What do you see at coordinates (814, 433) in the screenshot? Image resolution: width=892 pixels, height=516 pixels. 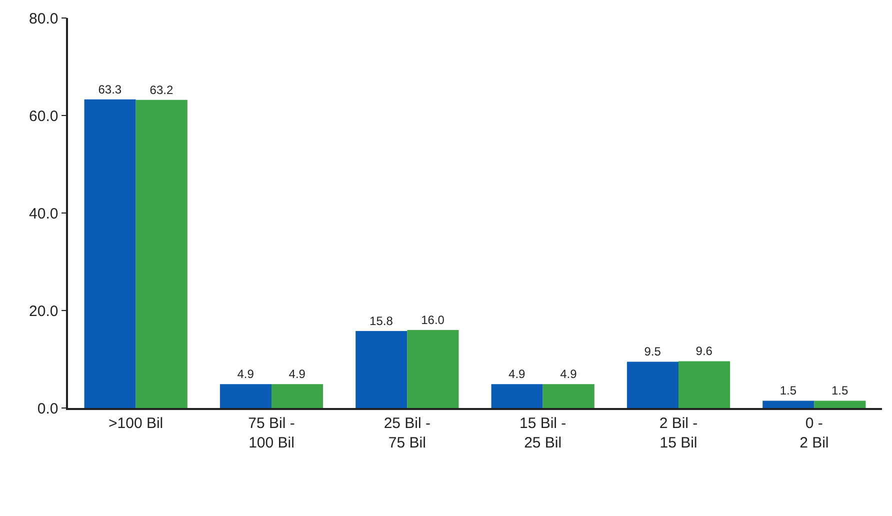 I see `x-tick-label: 0 - 2 Bil` at bounding box center [814, 433].